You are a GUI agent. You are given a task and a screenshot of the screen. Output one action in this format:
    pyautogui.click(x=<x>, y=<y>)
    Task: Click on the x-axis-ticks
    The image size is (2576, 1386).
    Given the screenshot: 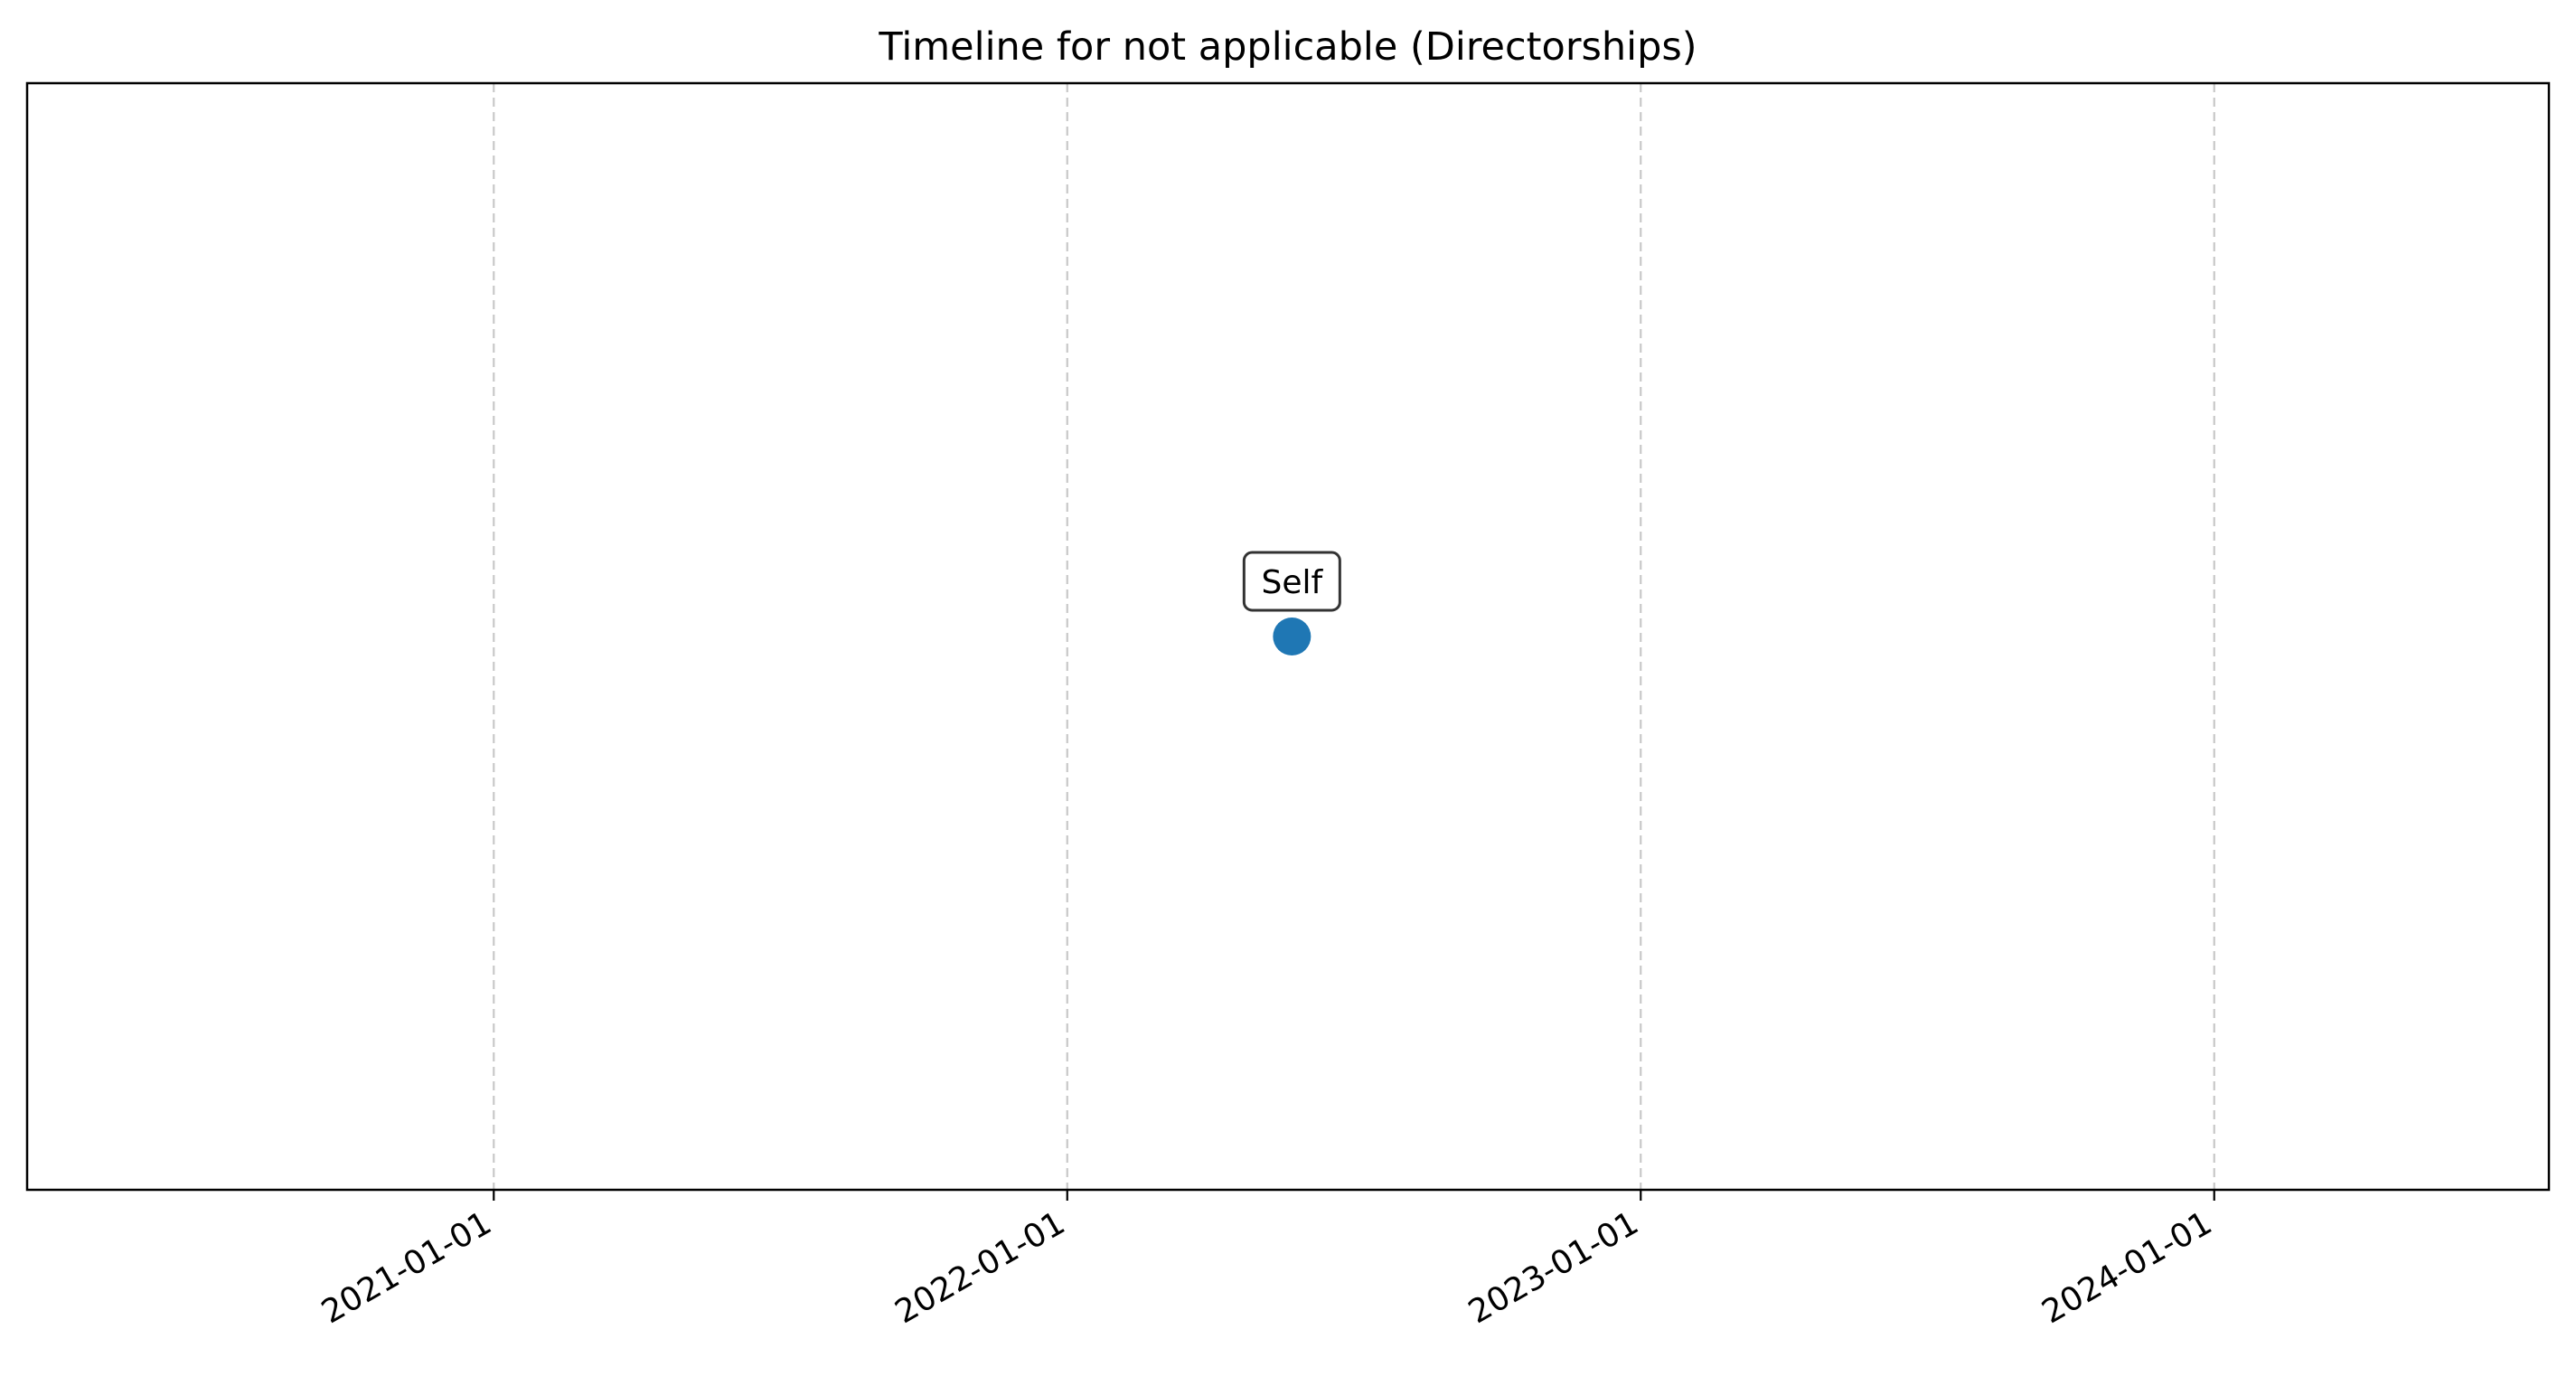 What is the action you would take?
    pyautogui.click(x=1354, y=1195)
    